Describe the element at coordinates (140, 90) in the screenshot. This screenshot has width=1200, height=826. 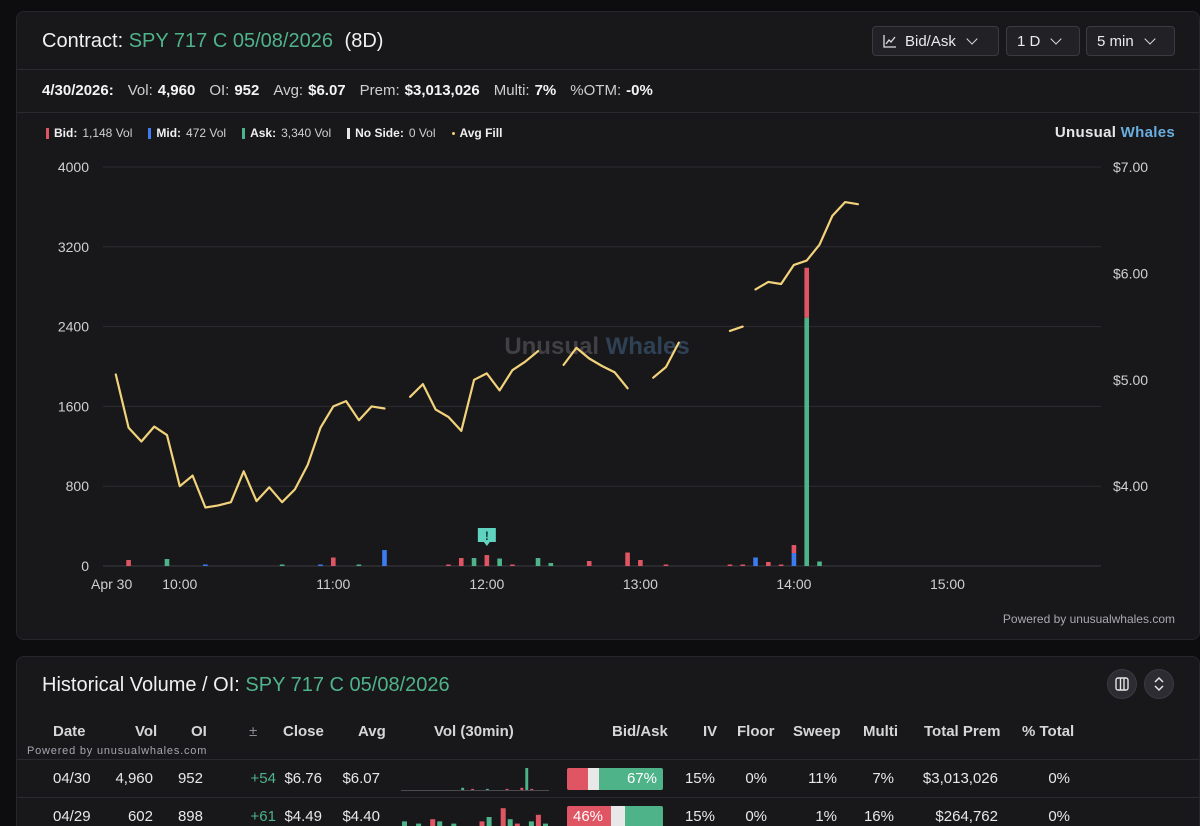
I see `stat-label: Vol:` at that location.